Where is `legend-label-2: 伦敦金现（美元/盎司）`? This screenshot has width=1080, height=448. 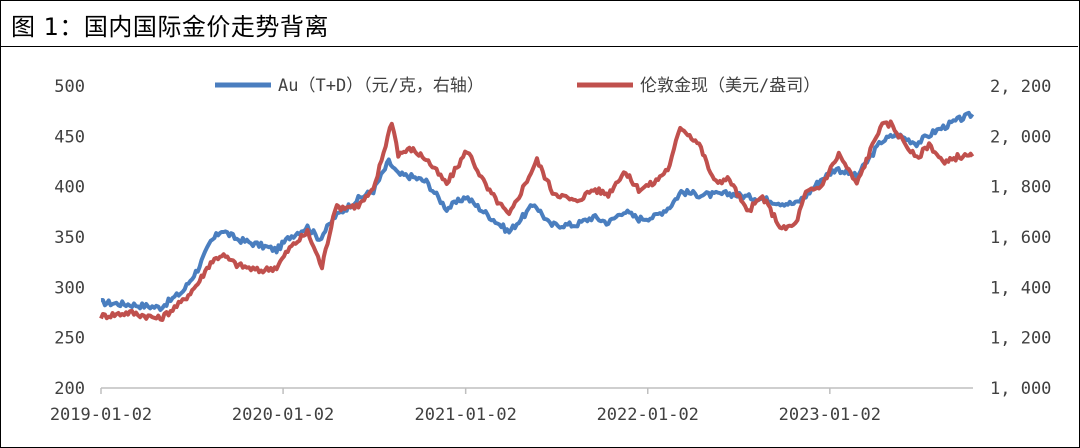 legend-label-2: 伦敦金现（美元/盎司） is located at coordinates (730, 86).